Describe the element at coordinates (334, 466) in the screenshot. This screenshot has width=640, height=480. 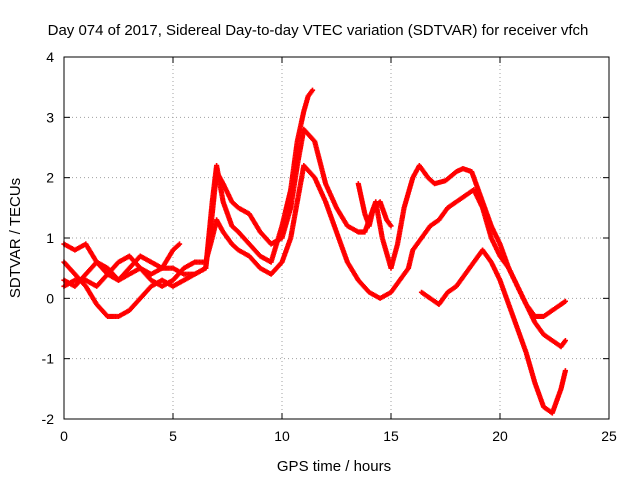
I see `x-axis-label: GPS time / hours` at that location.